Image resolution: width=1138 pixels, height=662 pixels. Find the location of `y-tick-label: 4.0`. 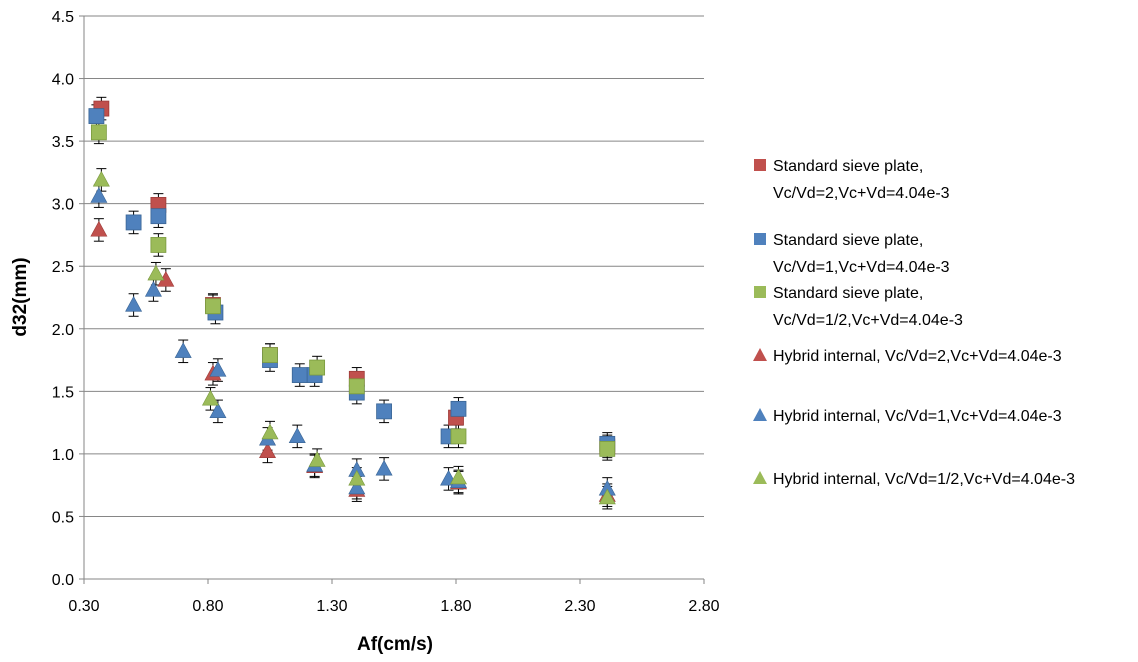

y-tick-label: 4.0 is located at coordinates (63, 80).